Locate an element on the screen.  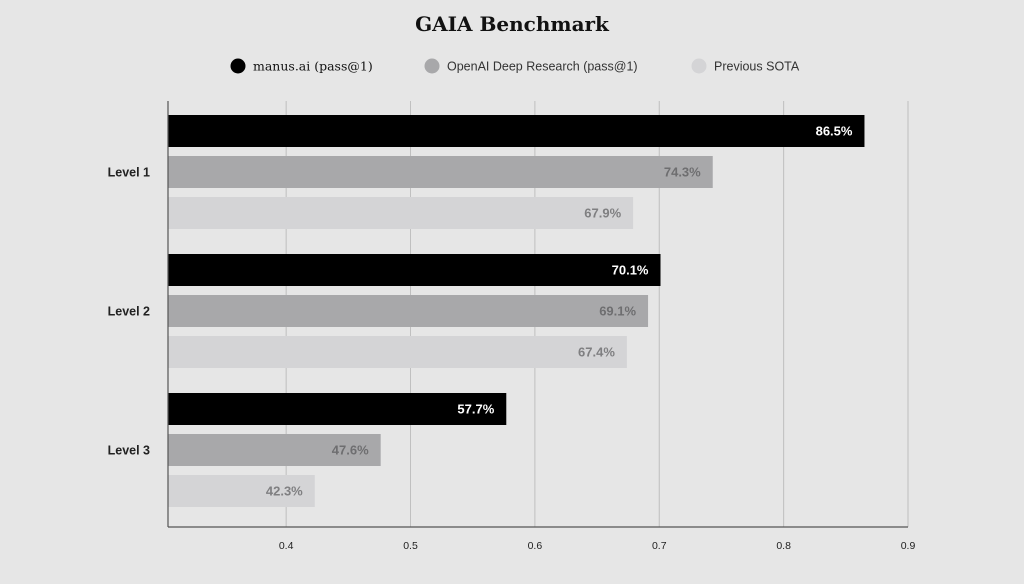
x-tick-label-6: 0.9 is located at coordinates (908, 546).